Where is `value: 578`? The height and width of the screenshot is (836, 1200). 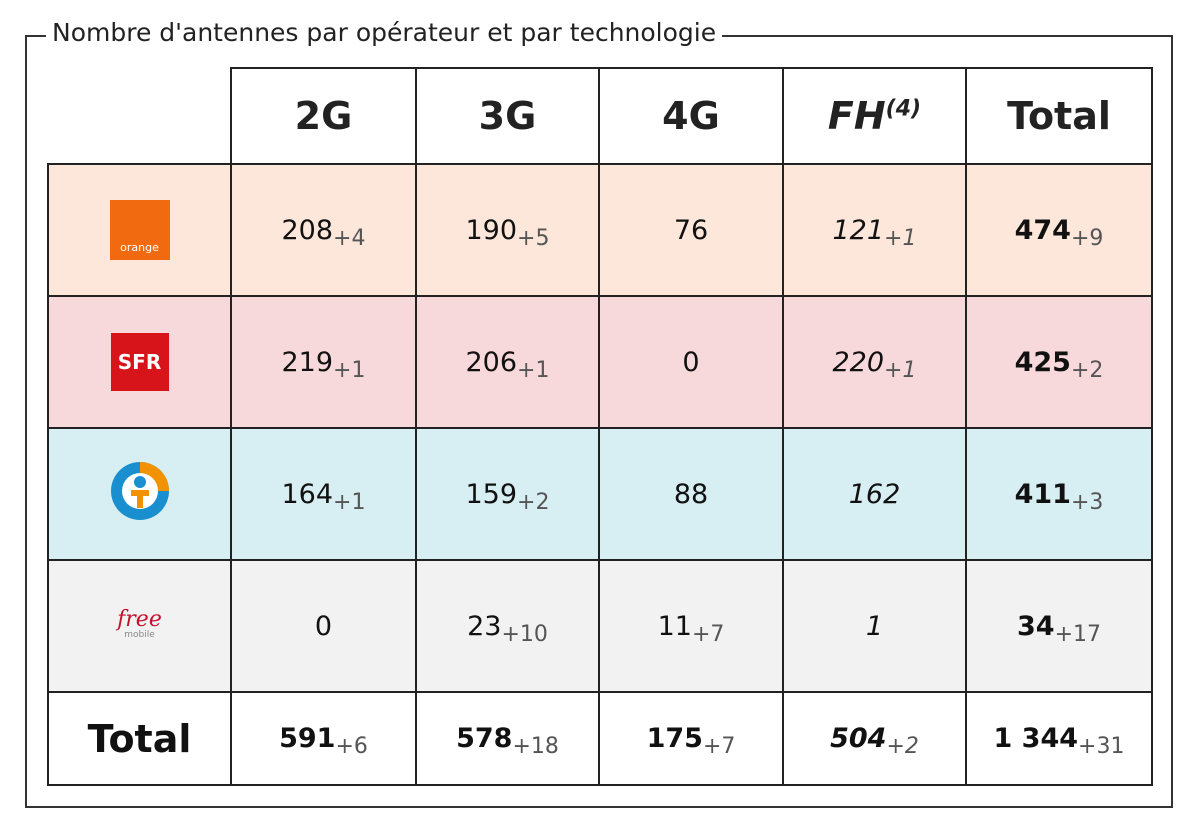 value: 578 is located at coordinates (484, 738).